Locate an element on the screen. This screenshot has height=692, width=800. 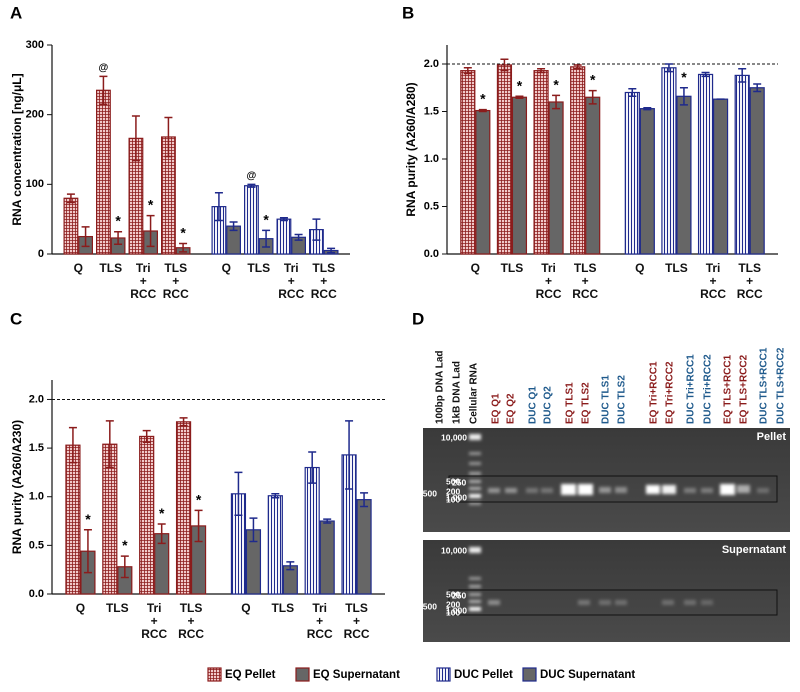
lane-label: DUC Q2 is located at coordinates (548, 405).